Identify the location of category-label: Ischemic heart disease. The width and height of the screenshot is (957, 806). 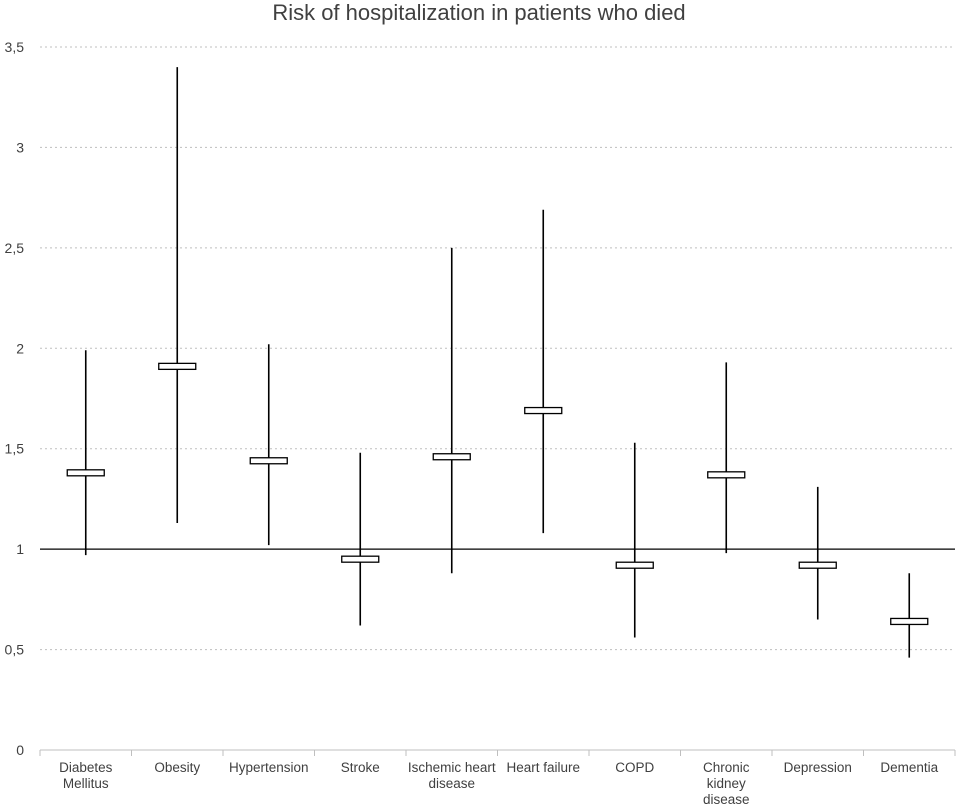
(452, 775).